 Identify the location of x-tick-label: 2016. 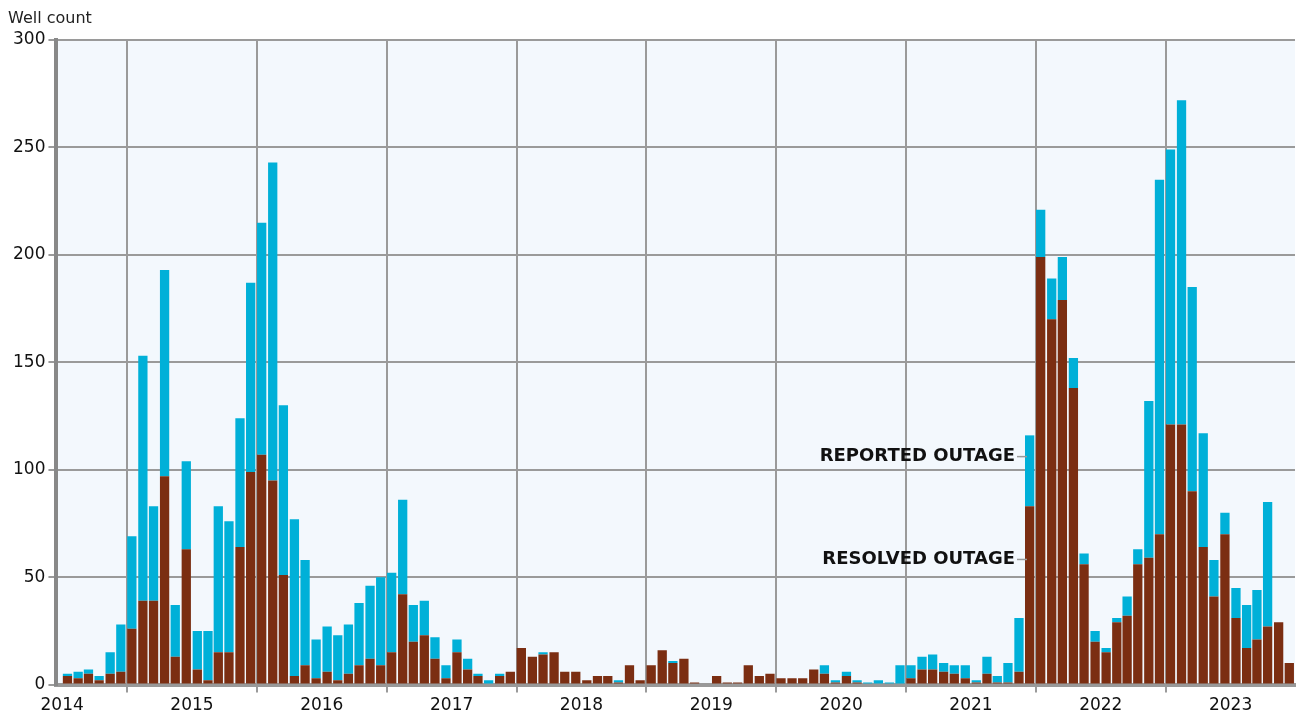
(322, 704).